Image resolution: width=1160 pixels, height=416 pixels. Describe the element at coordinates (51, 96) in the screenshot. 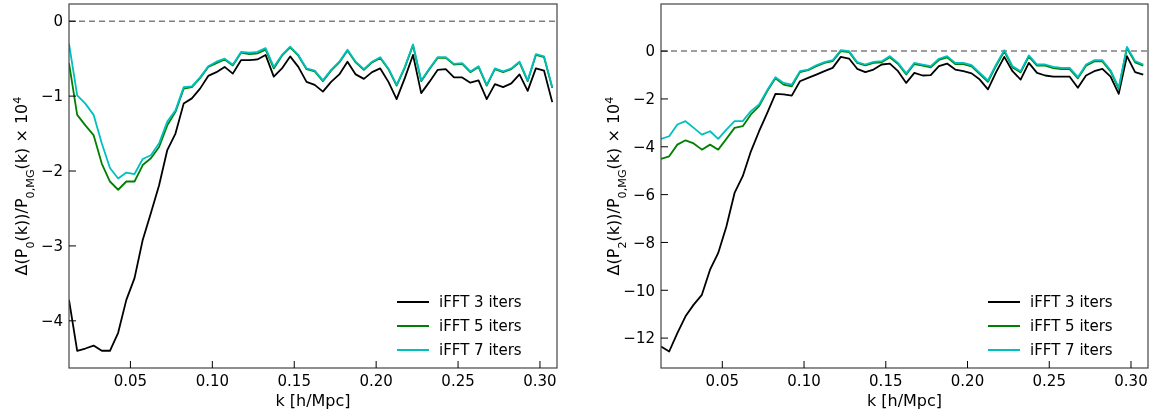

I see `y-tick-label: −1` at that location.